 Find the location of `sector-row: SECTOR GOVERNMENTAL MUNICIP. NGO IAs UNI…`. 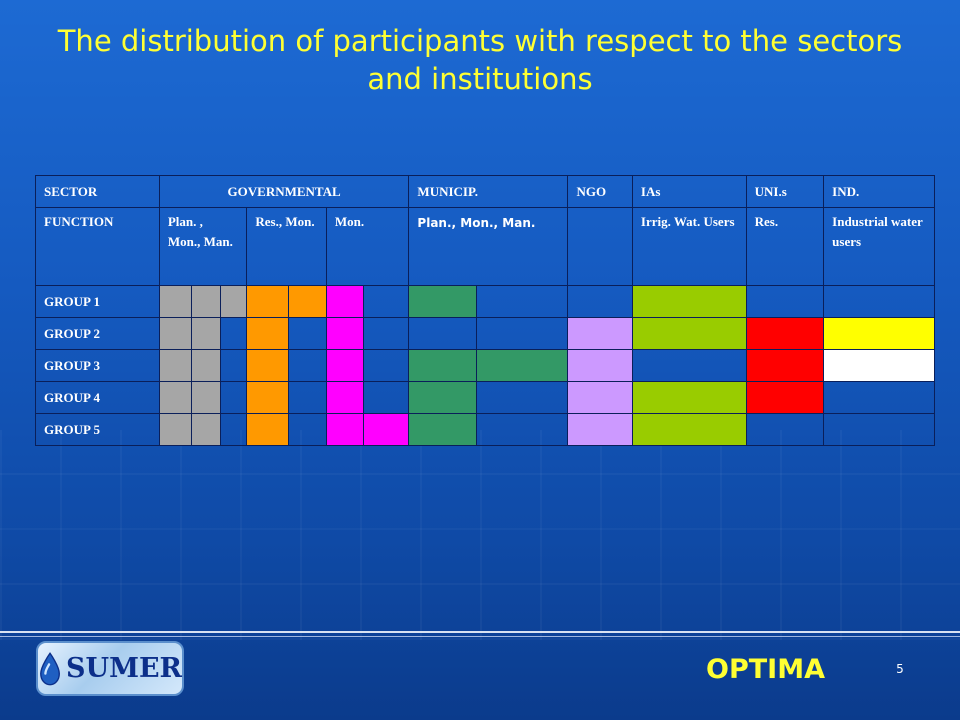

sector-row: SECTOR GOVERNMENTAL MUNICIP. NGO IAs UNI… is located at coordinates (485, 191).